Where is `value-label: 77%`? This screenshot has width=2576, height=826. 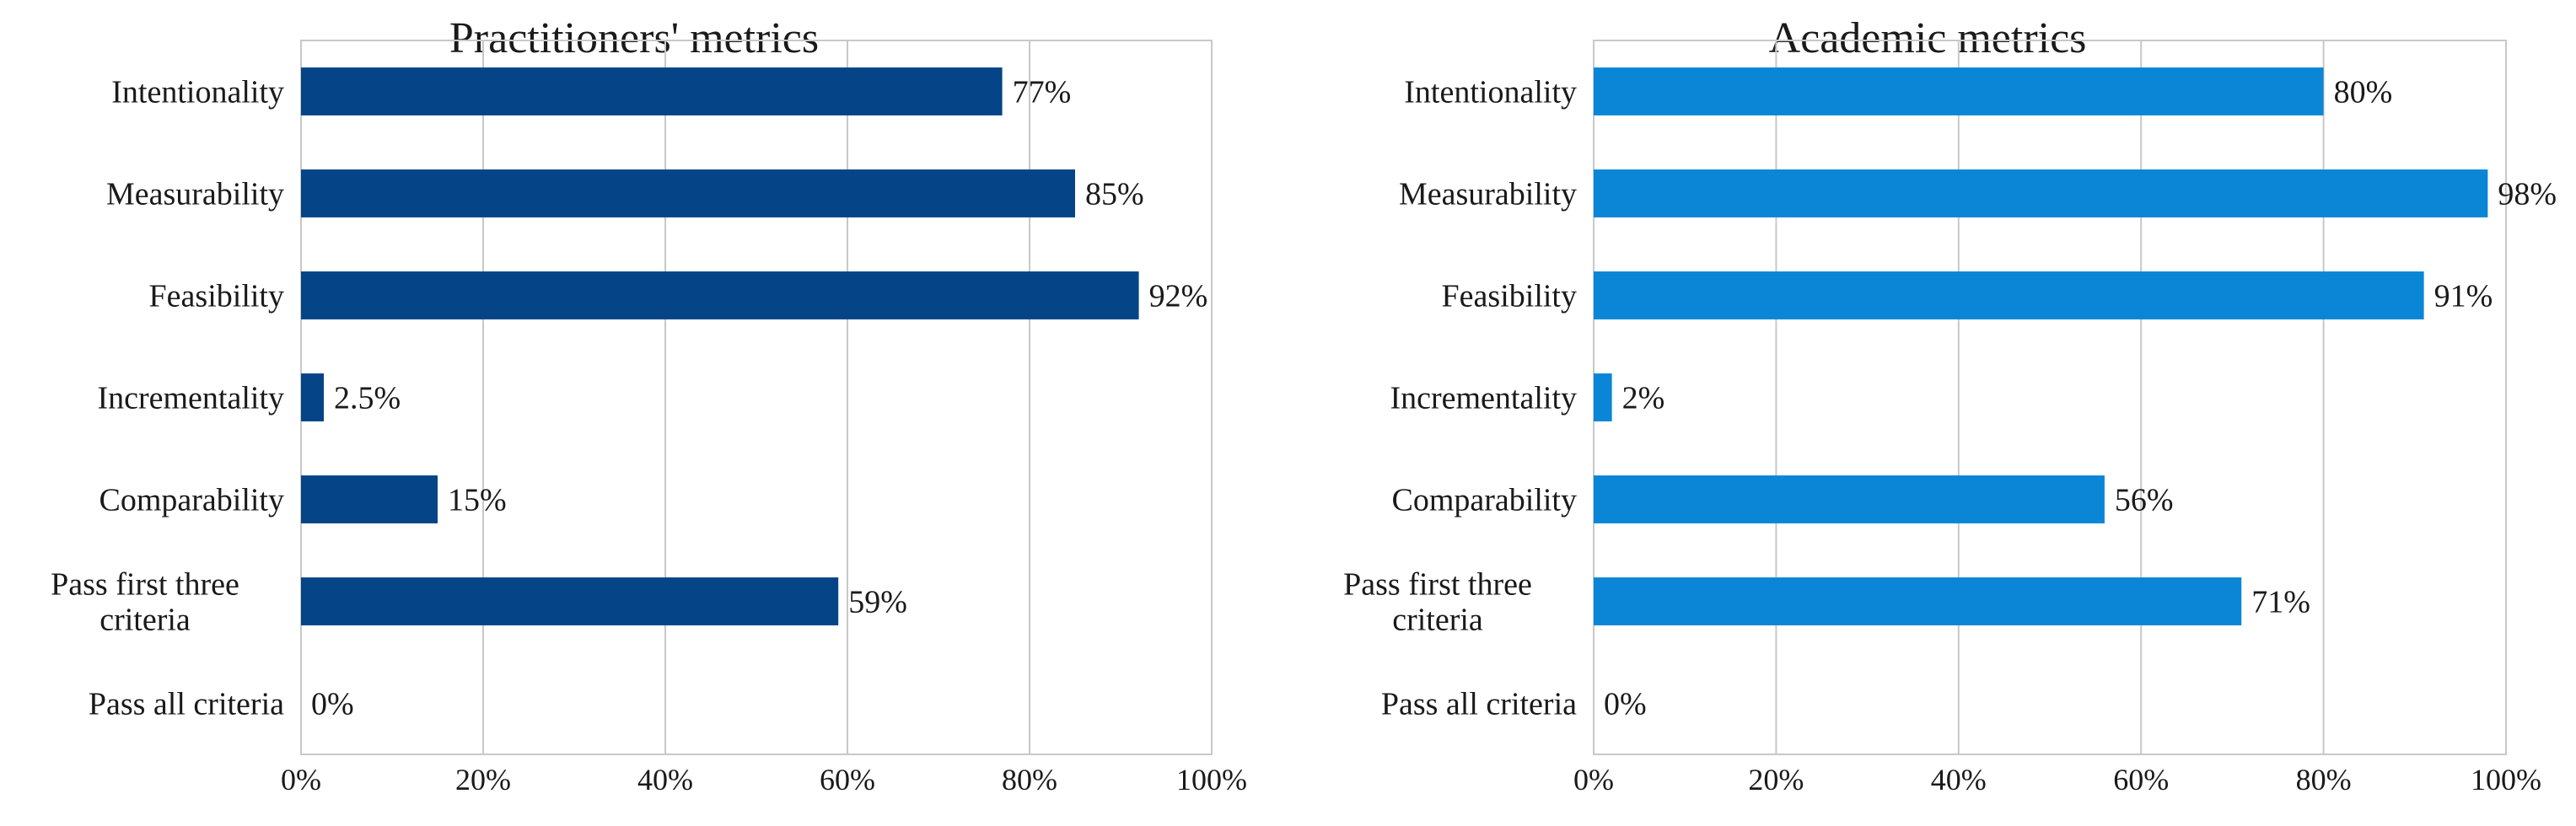 value-label: 77% is located at coordinates (1042, 92).